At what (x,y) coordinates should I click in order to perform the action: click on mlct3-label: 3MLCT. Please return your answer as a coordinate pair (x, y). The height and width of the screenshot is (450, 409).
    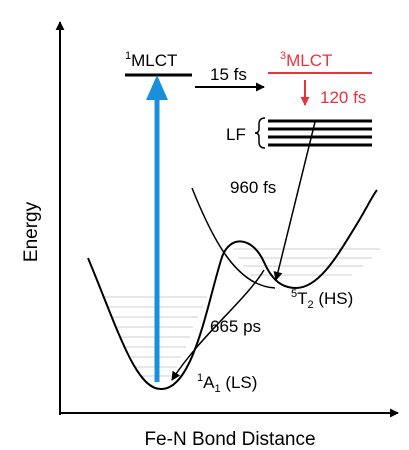
    Looking at the image, I should click on (306, 60).